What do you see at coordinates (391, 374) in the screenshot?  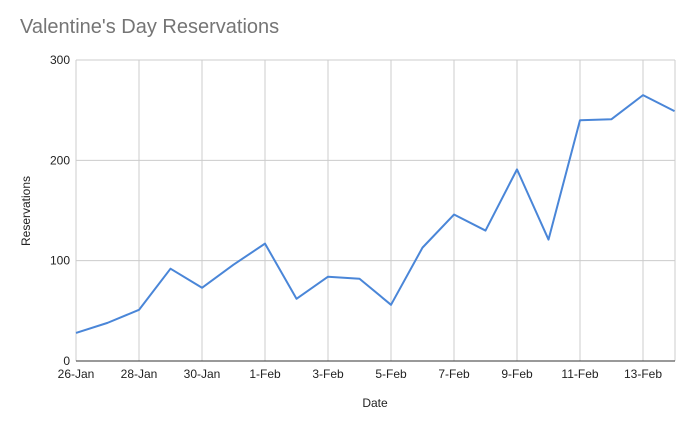 I see `x-tick-label: 5-Feb` at bounding box center [391, 374].